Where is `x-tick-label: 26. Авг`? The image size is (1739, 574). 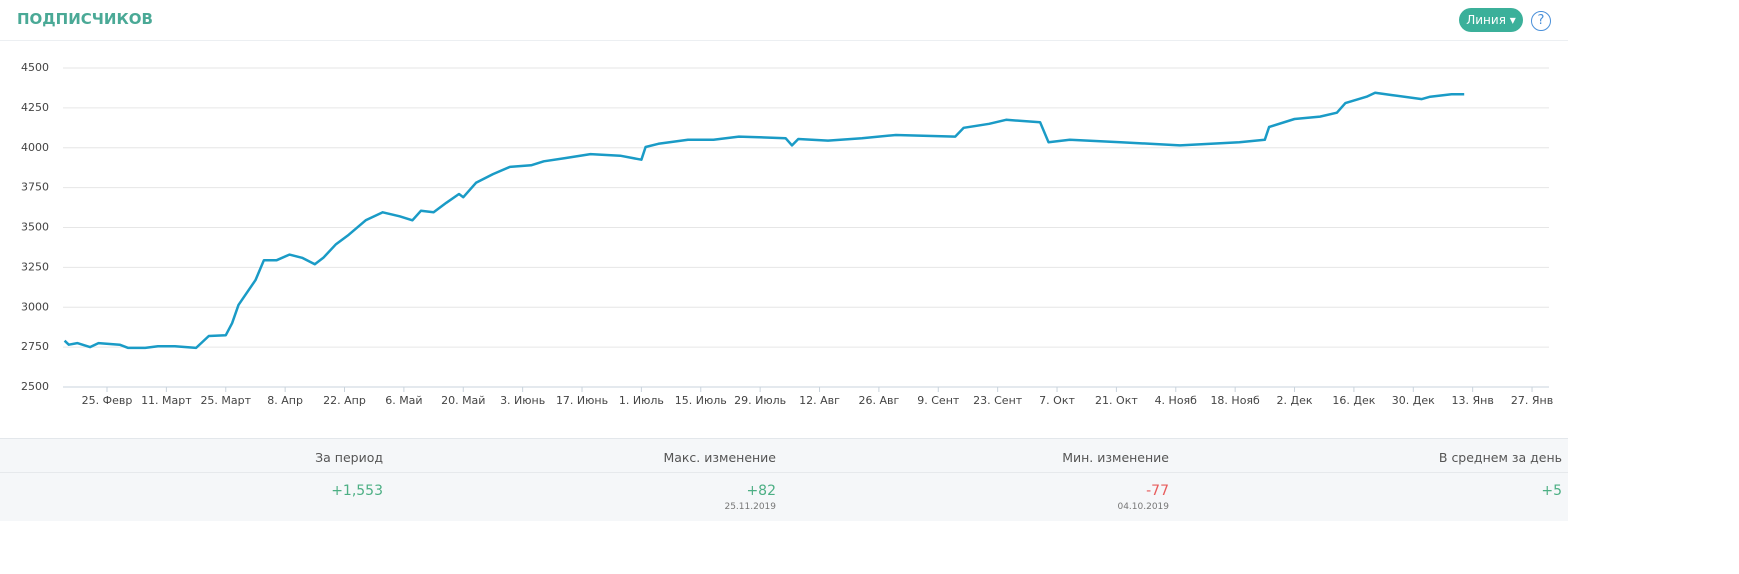
x-tick-label: 26. Авг is located at coordinates (879, 400).